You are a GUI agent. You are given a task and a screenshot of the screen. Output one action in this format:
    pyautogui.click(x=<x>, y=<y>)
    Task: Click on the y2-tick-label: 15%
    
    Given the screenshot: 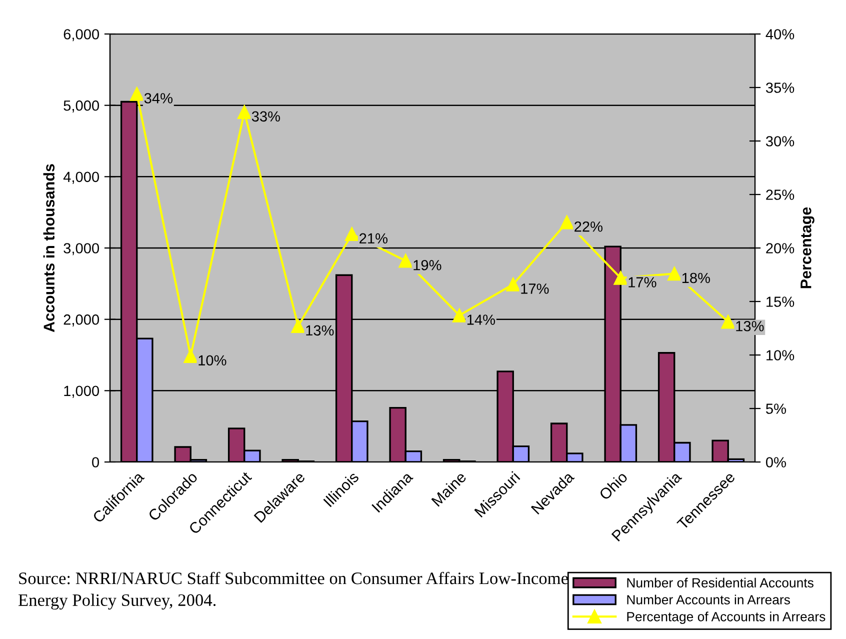 What is the action you would take?
    pyautogui.click(x=780, y=301)
    